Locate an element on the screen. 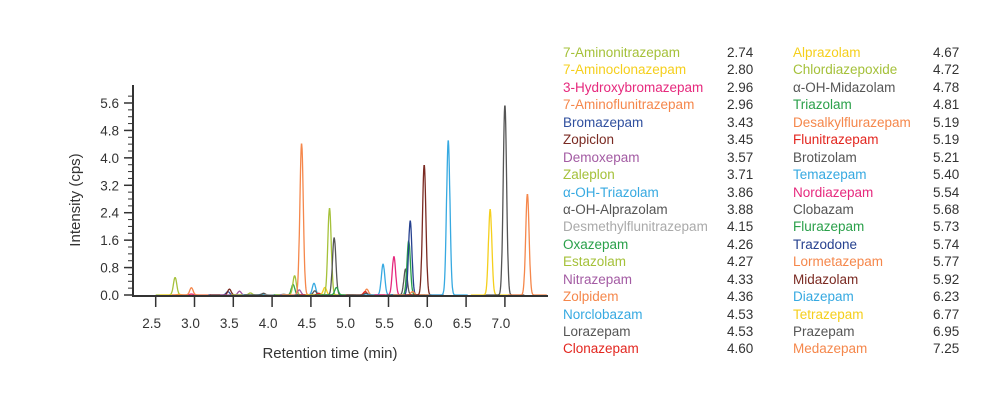 Image resolution: width=1000 pixels, height=420 pixels. legend-item: Desmethylflunitrazepam 4.15 is located at coordinates (663, 226).